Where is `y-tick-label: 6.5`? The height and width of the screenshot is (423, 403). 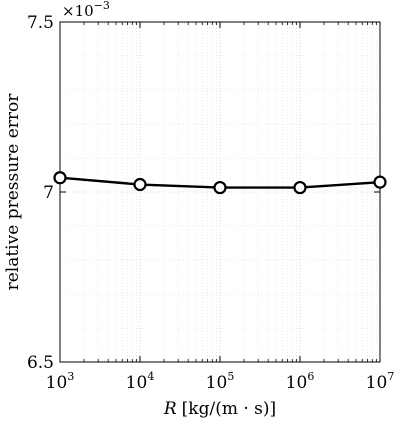
y-tick-label: 6.5 is located at coordinates (40, 363).